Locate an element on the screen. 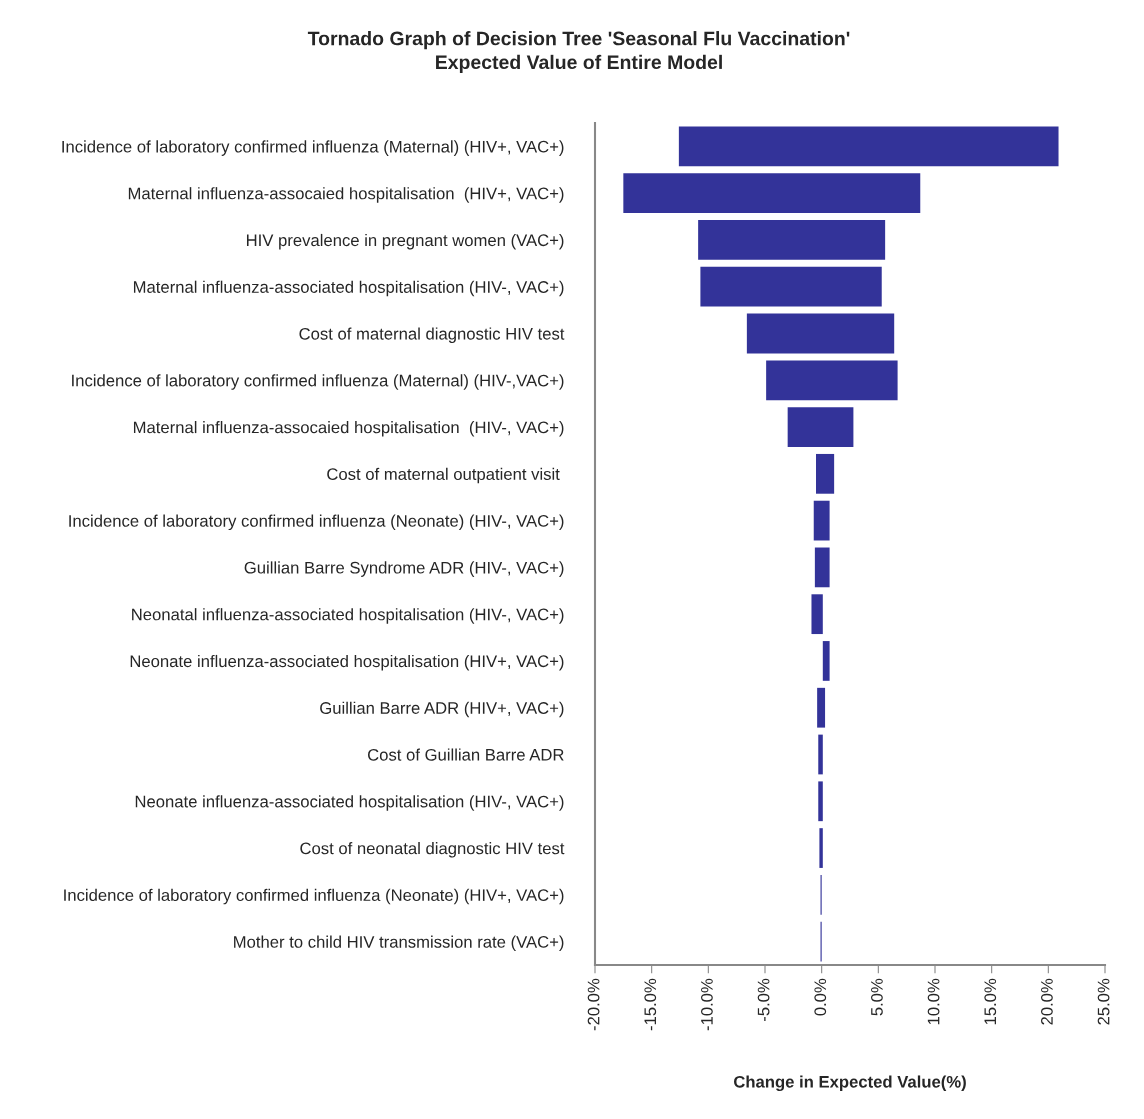 The image size is (1144, 1119). chart-title: Tornado Graph of Decision Tree 'Seasonal Flu Vaccination' Expected Value of Entire Model is located at coordinates (578, 52).